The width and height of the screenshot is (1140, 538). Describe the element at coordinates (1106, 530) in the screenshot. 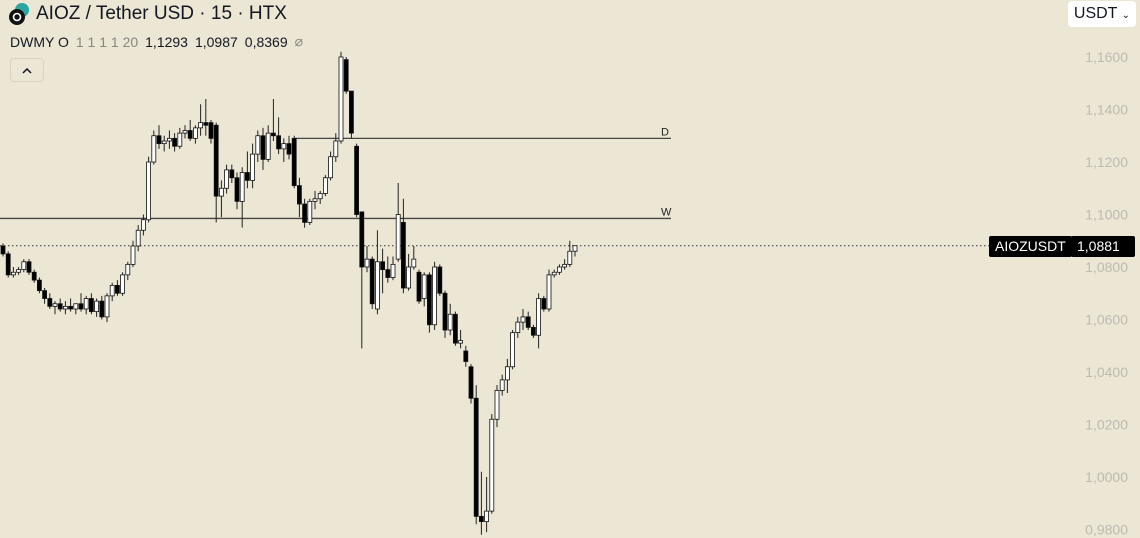

I see `y-tick-label: 0,9800` at that location.